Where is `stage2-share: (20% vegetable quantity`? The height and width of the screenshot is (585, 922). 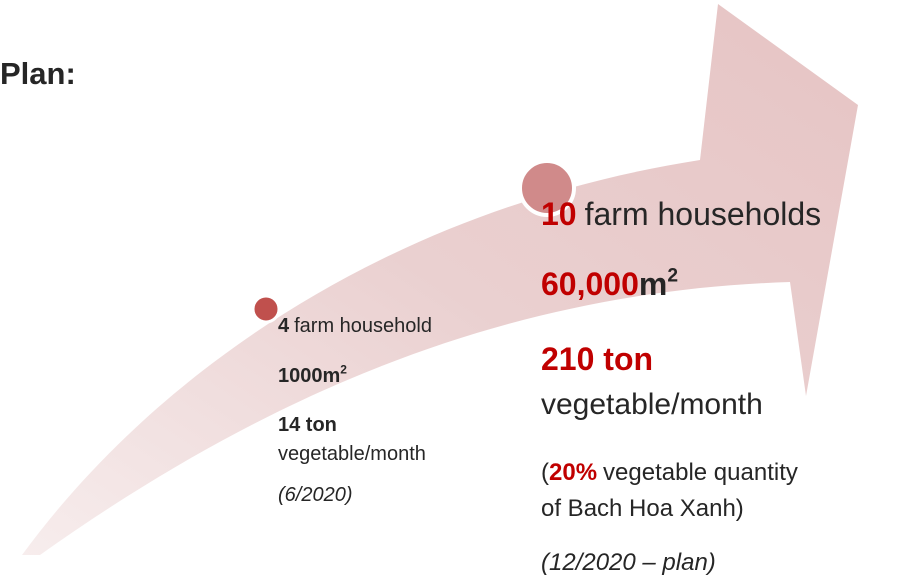 stage2-share: (20% vegetable quantity is located at coordinates (669, 473).